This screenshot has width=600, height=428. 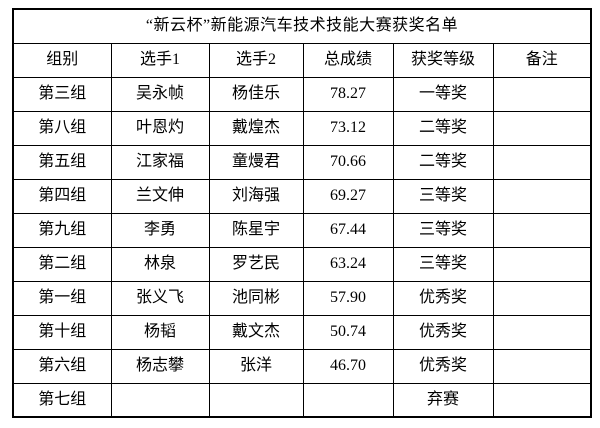 I want to click on table-row: 第九组 李勇 陈星宇 67.44 三等奖, so click(x=302, y=230).